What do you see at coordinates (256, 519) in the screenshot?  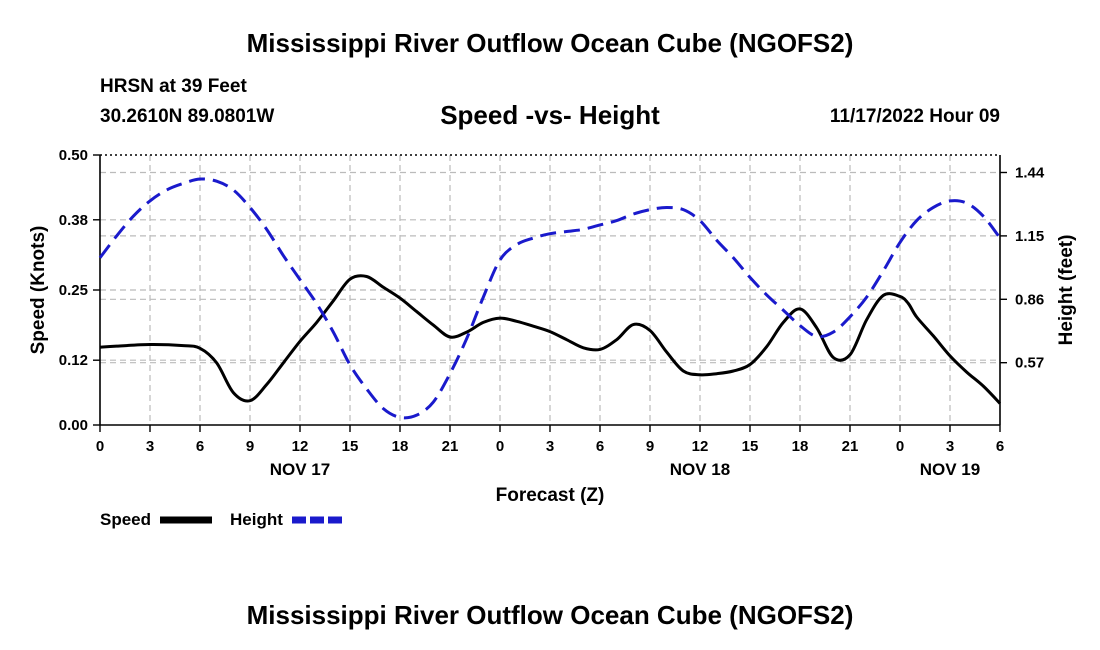 I see `legend-height-label: Height` at bounding box center [256, 519].